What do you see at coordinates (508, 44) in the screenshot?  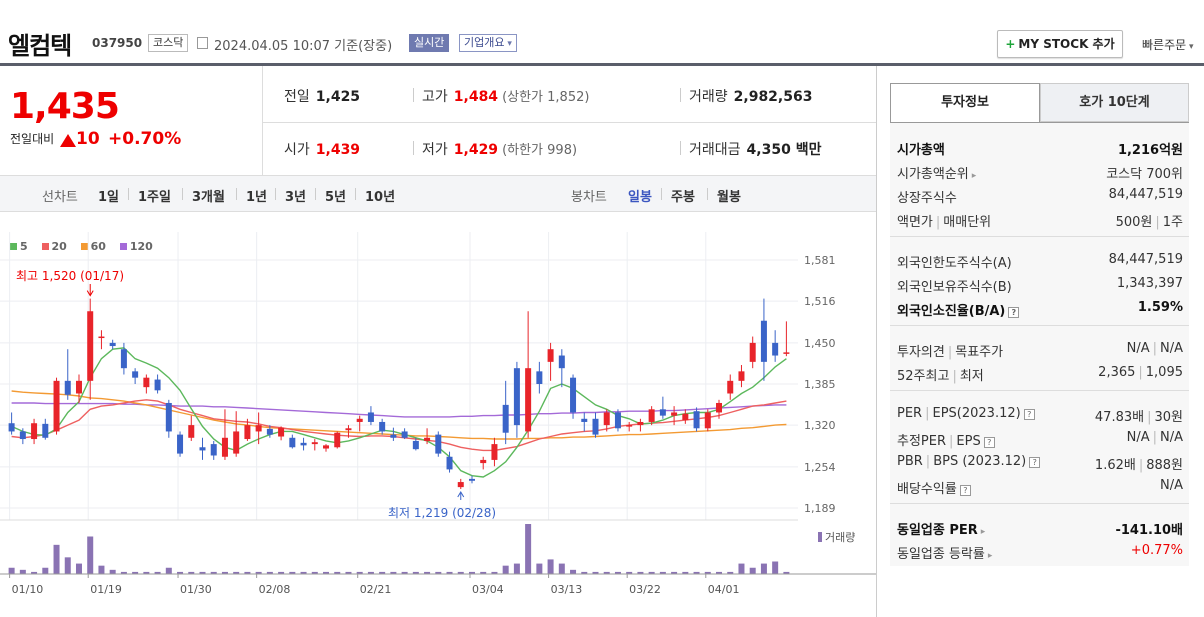 I see `chevron-down-icon: ▾` at bounding box center [508, 44].